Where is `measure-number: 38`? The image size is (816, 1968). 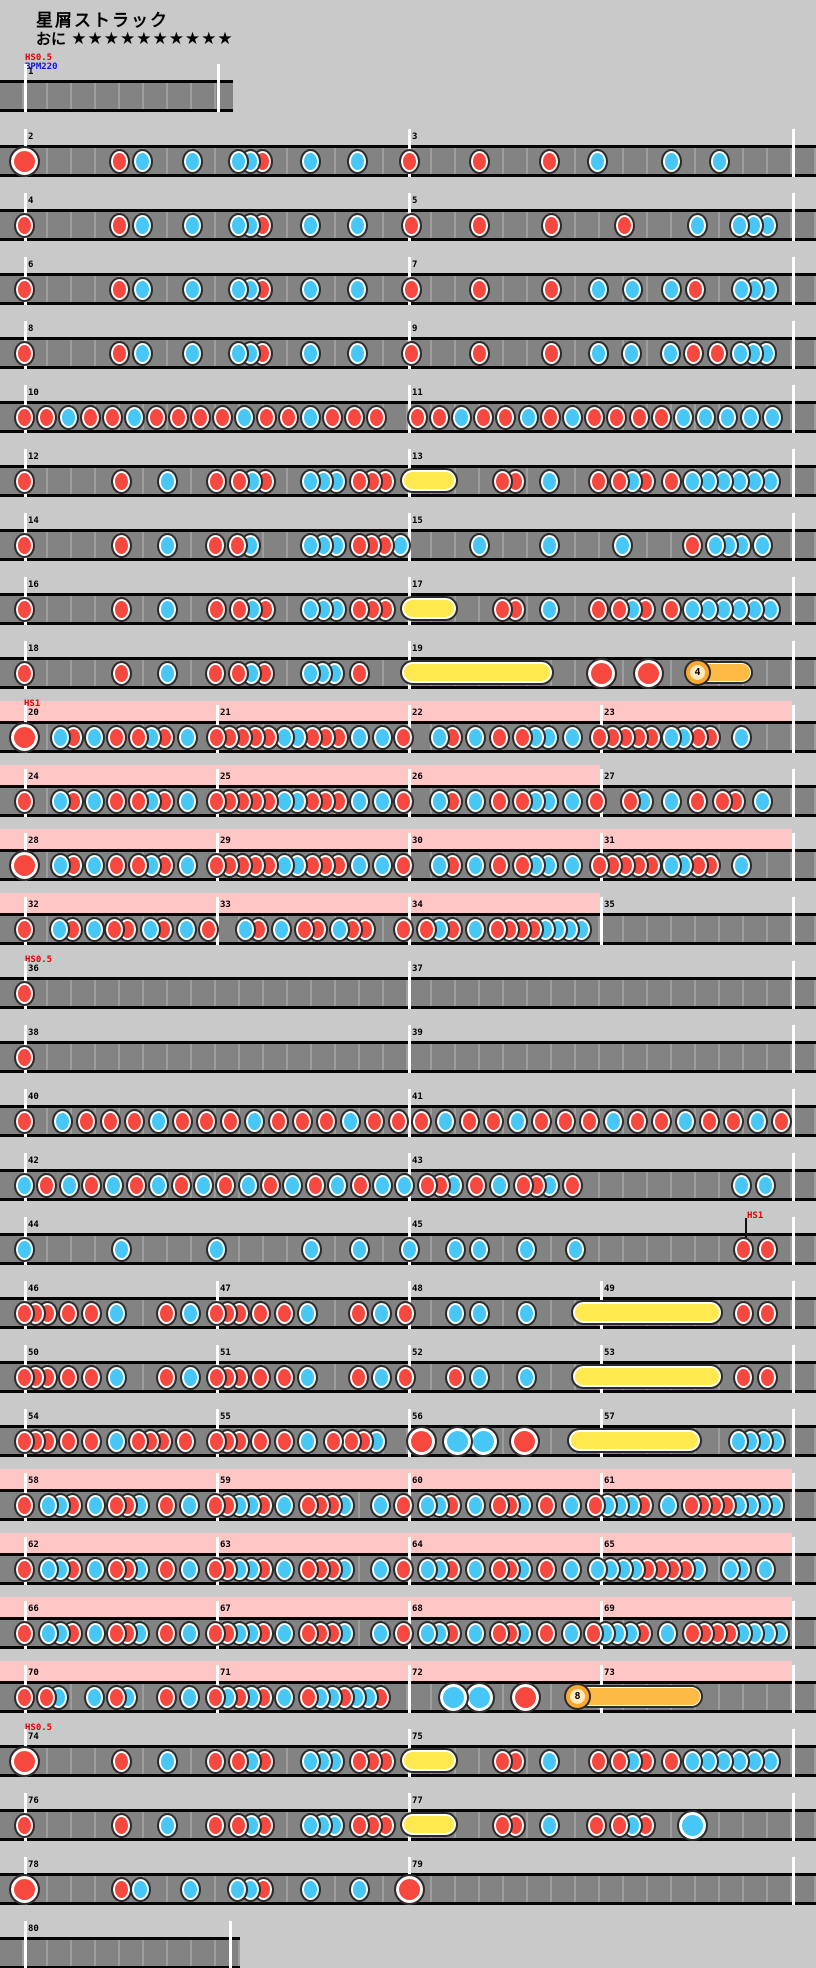 measure-number: 38 is located at coordinates (33, 1033).